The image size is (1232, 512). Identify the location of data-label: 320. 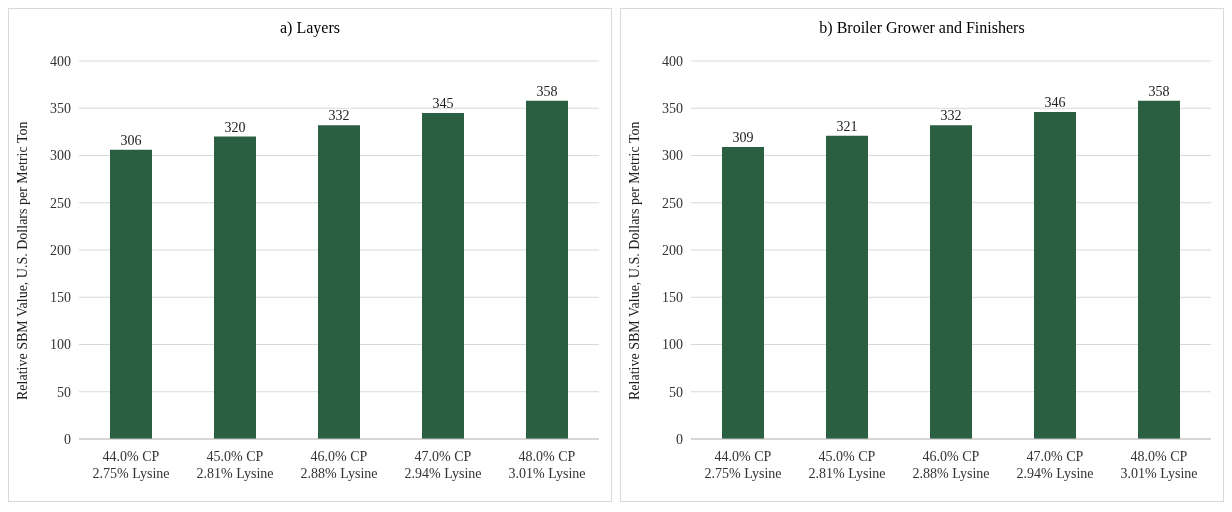
(235, 127).